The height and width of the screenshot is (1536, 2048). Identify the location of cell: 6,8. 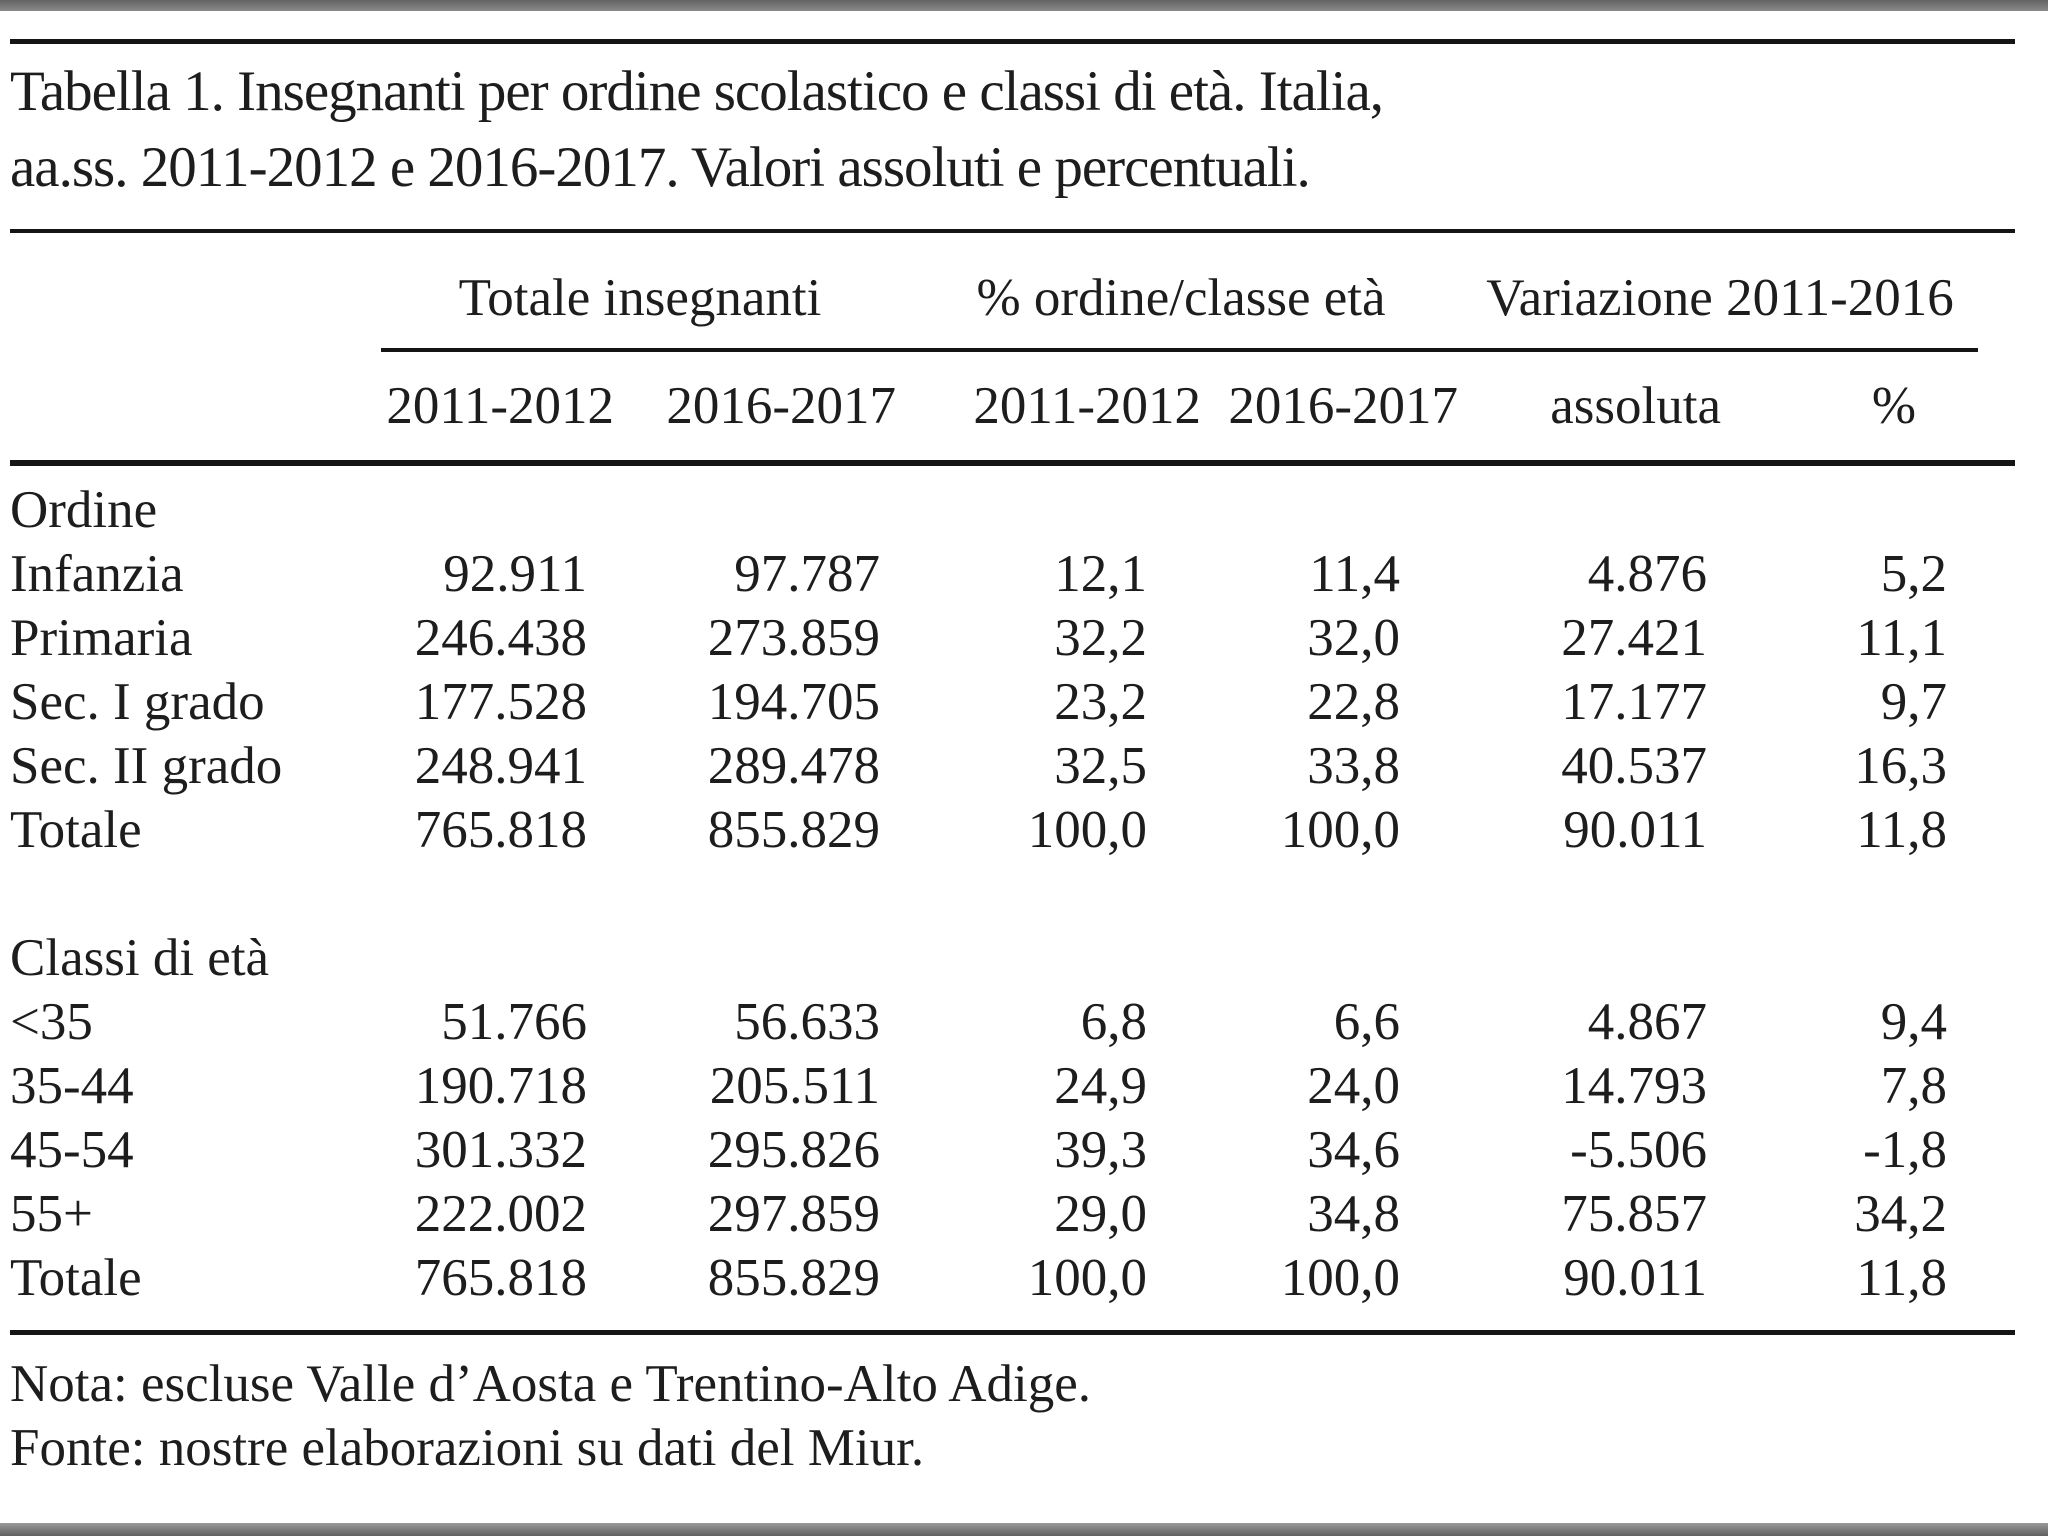
(1113, 1022).